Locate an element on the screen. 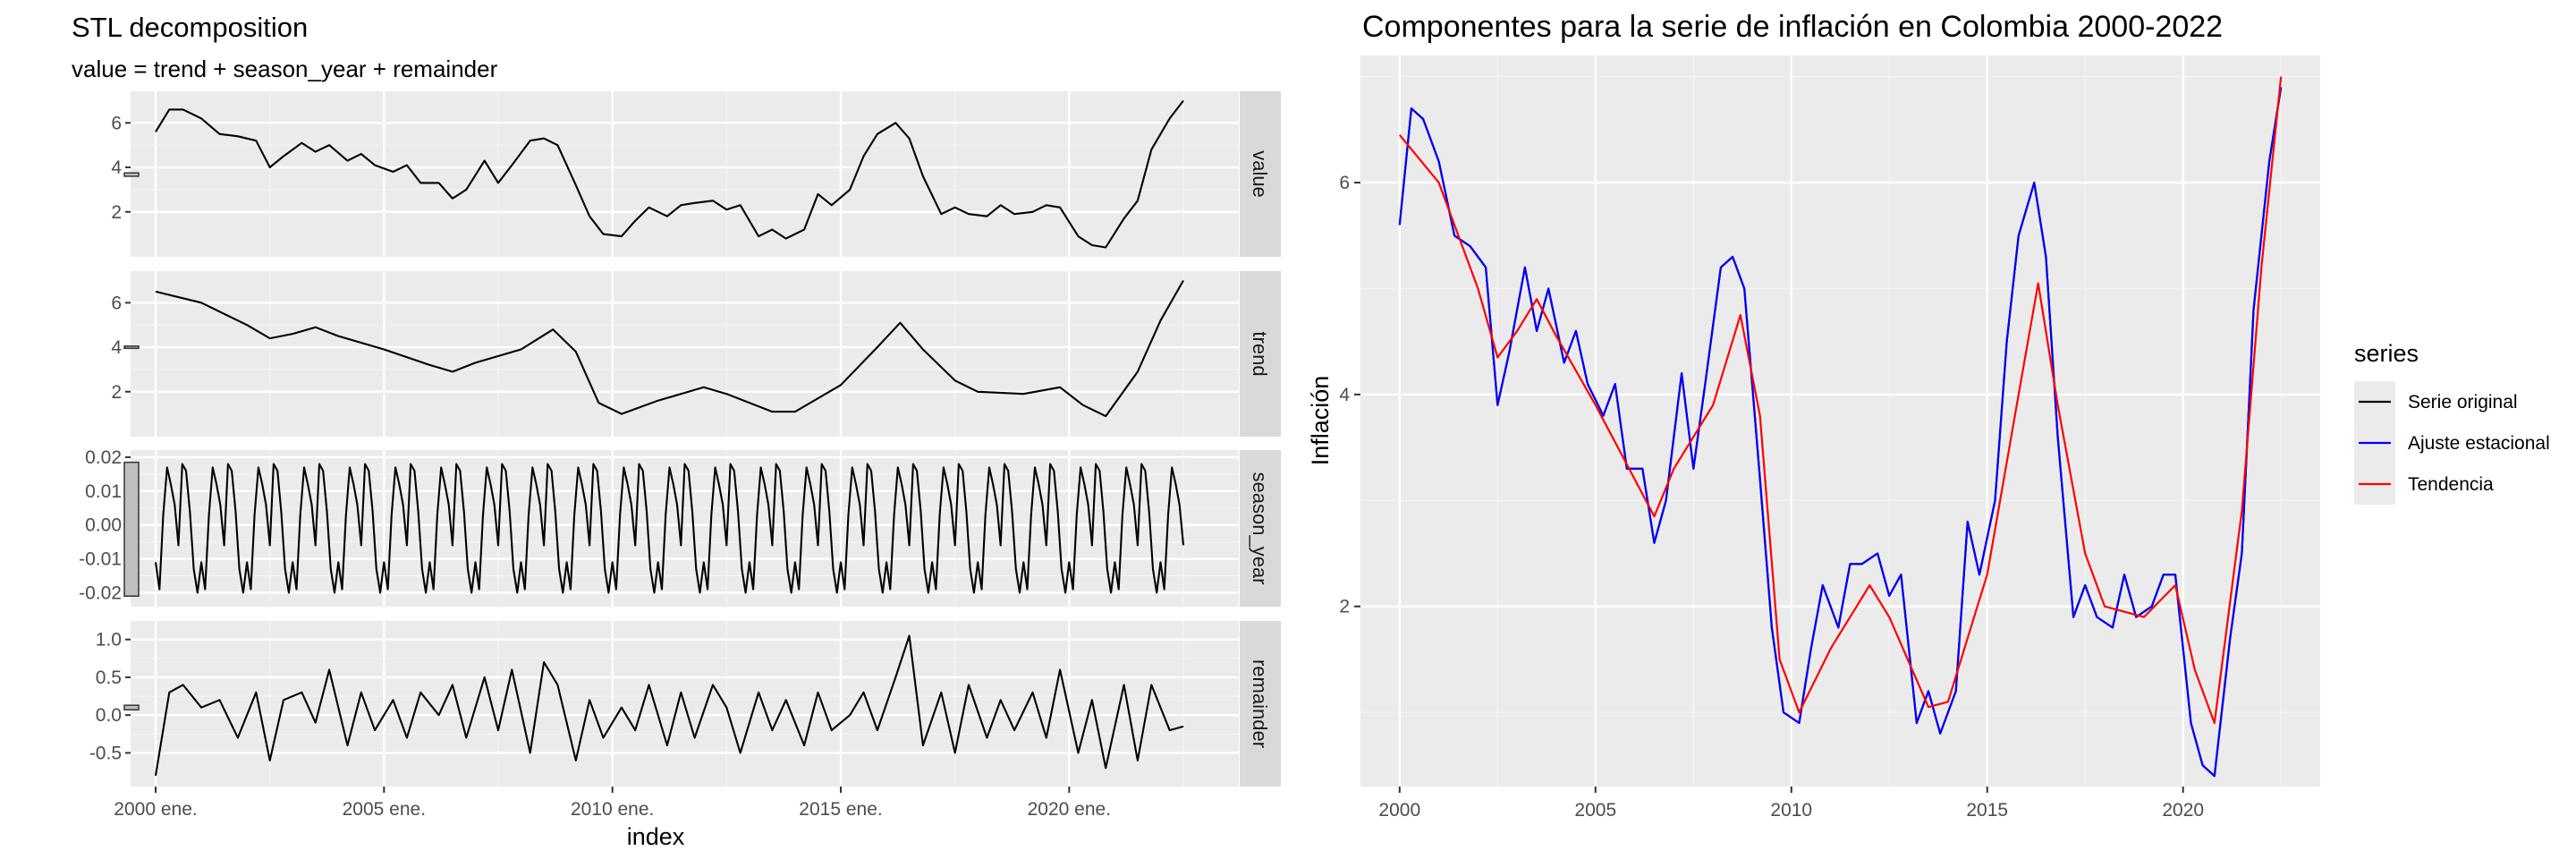  y-tick-label: -0.01 is located at coordinates (100, 559).